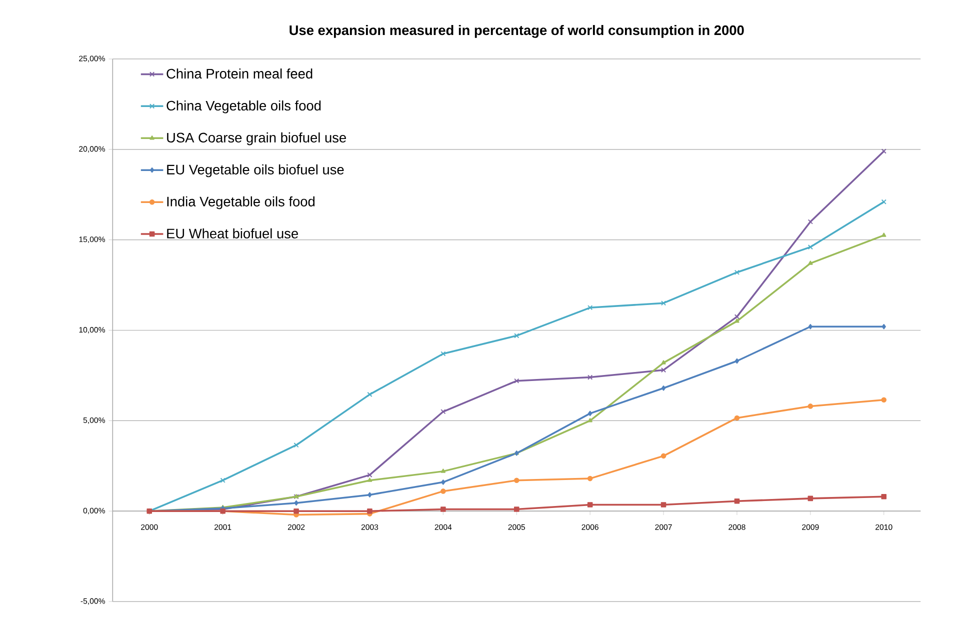 The image size is (954, 618). I want to click on chart-title: Use expansion measured in percentage of world consumption in 2000, so click(517, 31).